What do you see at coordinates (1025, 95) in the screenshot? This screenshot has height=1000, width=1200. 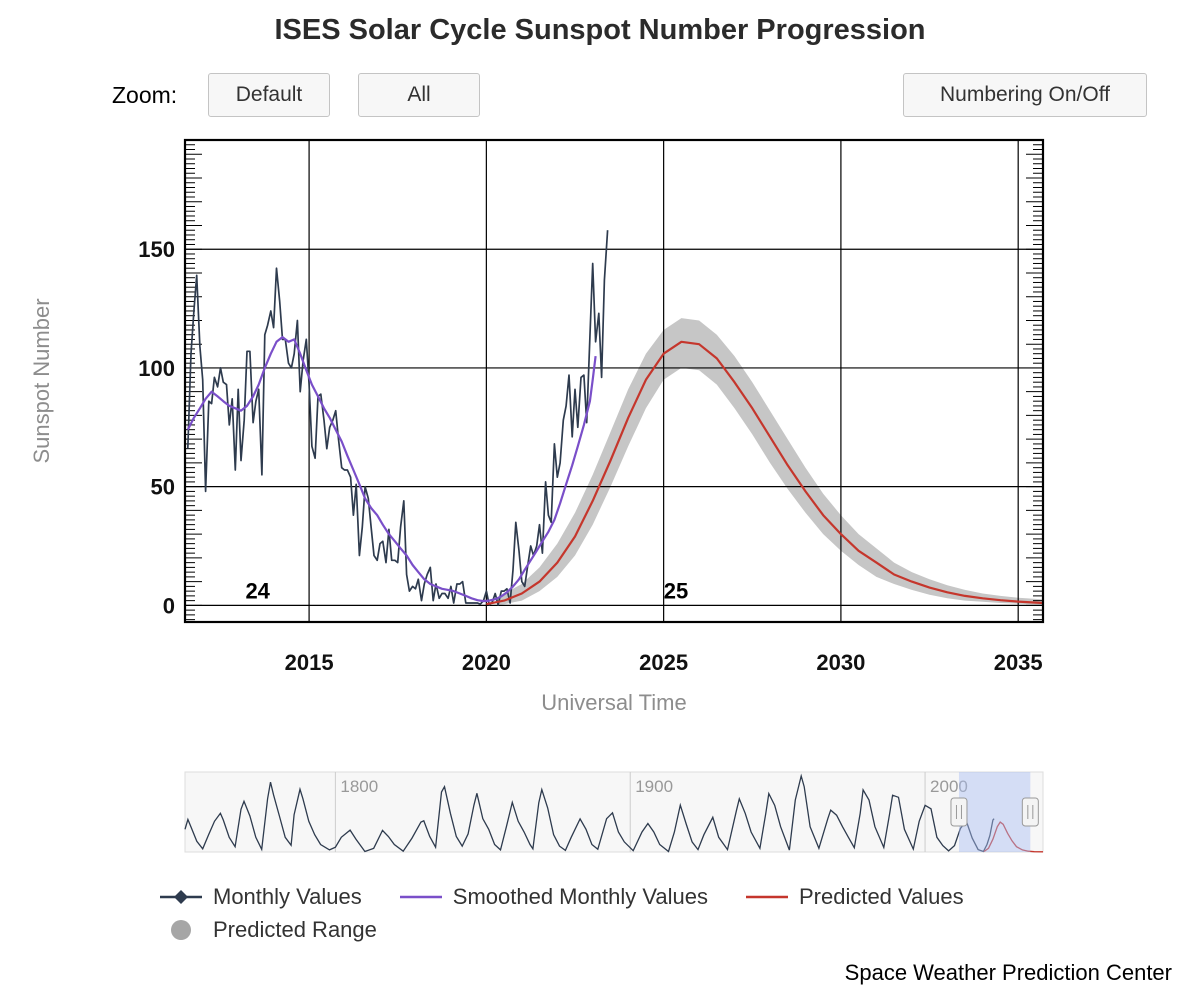 I see `numbering-toggle-button: Numbering On/Off` at bounding box center [1025, 95].